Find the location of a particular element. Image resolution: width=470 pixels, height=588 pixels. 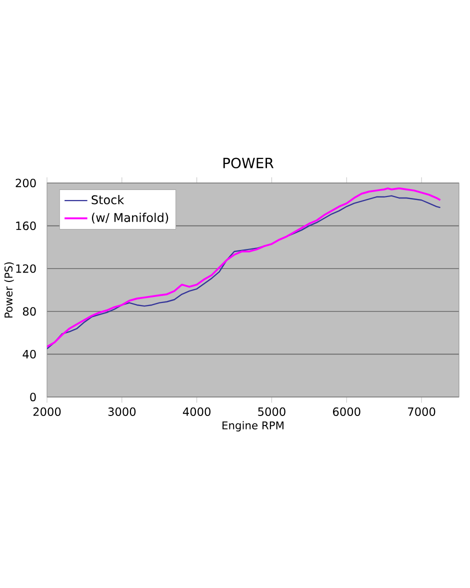

x-axis-title: Engine RPM is located at coordinates (253, 426).